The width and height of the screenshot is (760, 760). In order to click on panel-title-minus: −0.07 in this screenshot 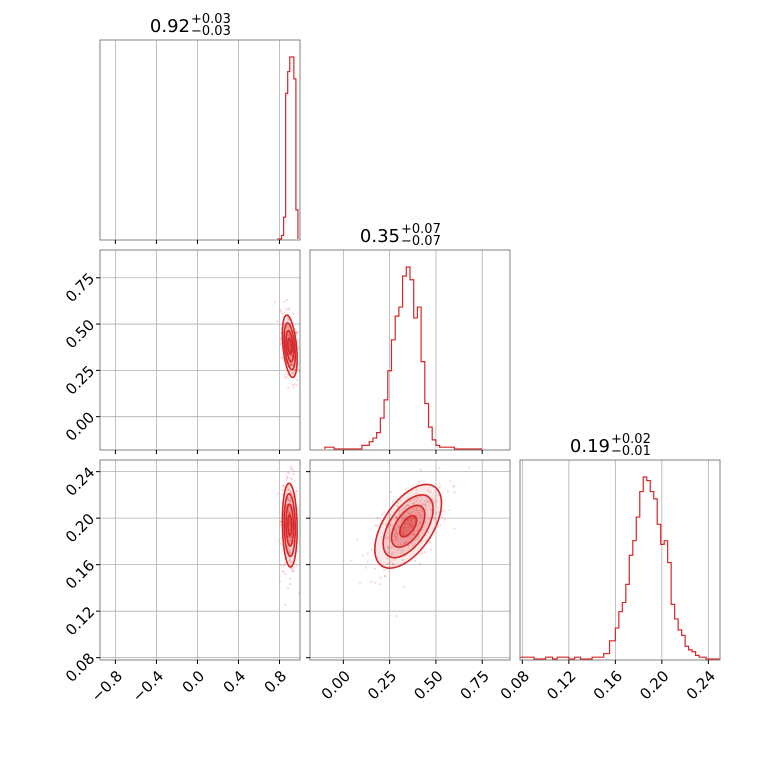, I will do `click(421, 241)`.